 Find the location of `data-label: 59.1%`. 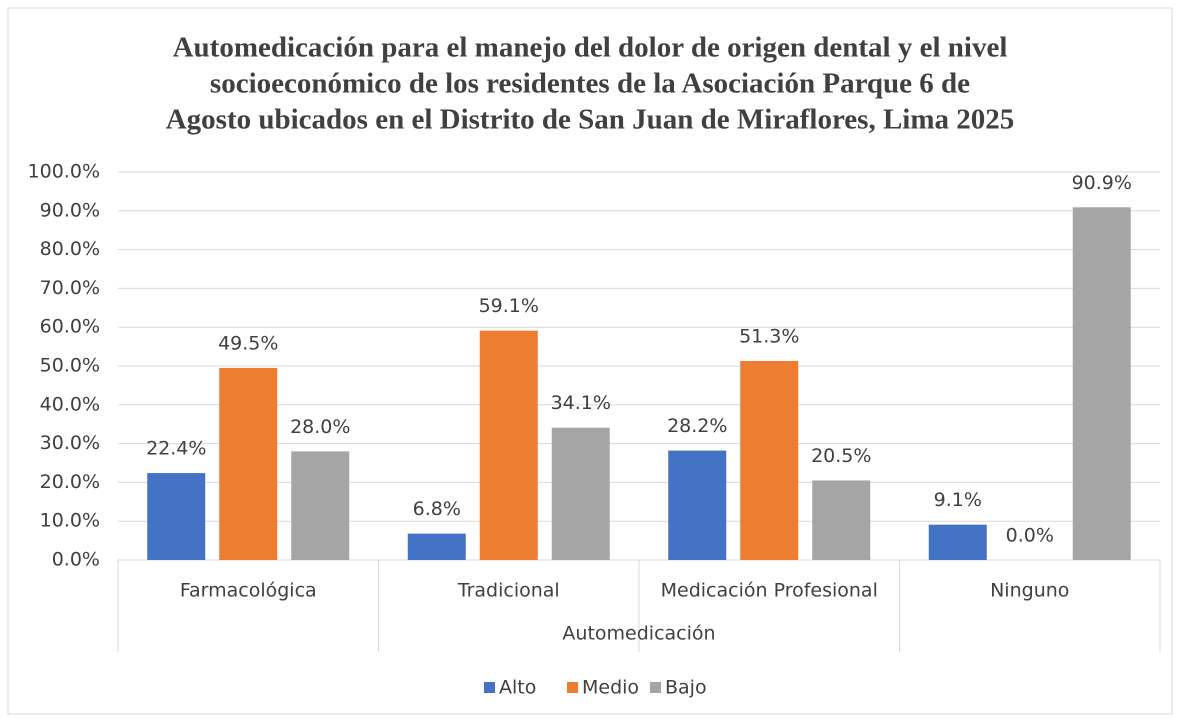

data-label: 59.1% is located at coordinates (509, 306).